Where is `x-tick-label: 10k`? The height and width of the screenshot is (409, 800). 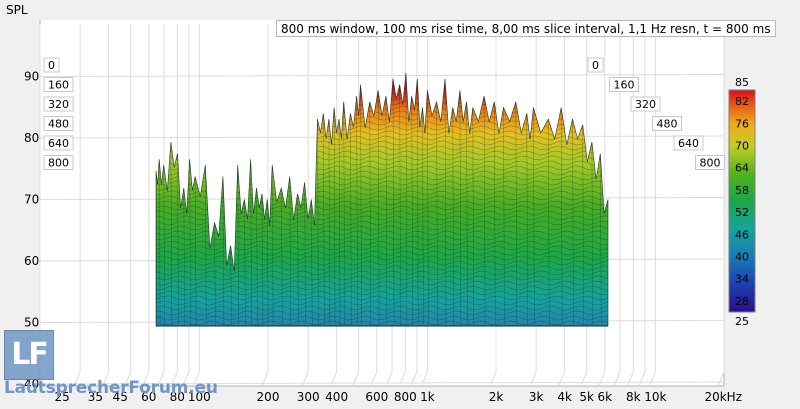
x-tick-label: 10k is located at coordinates (655, 397).